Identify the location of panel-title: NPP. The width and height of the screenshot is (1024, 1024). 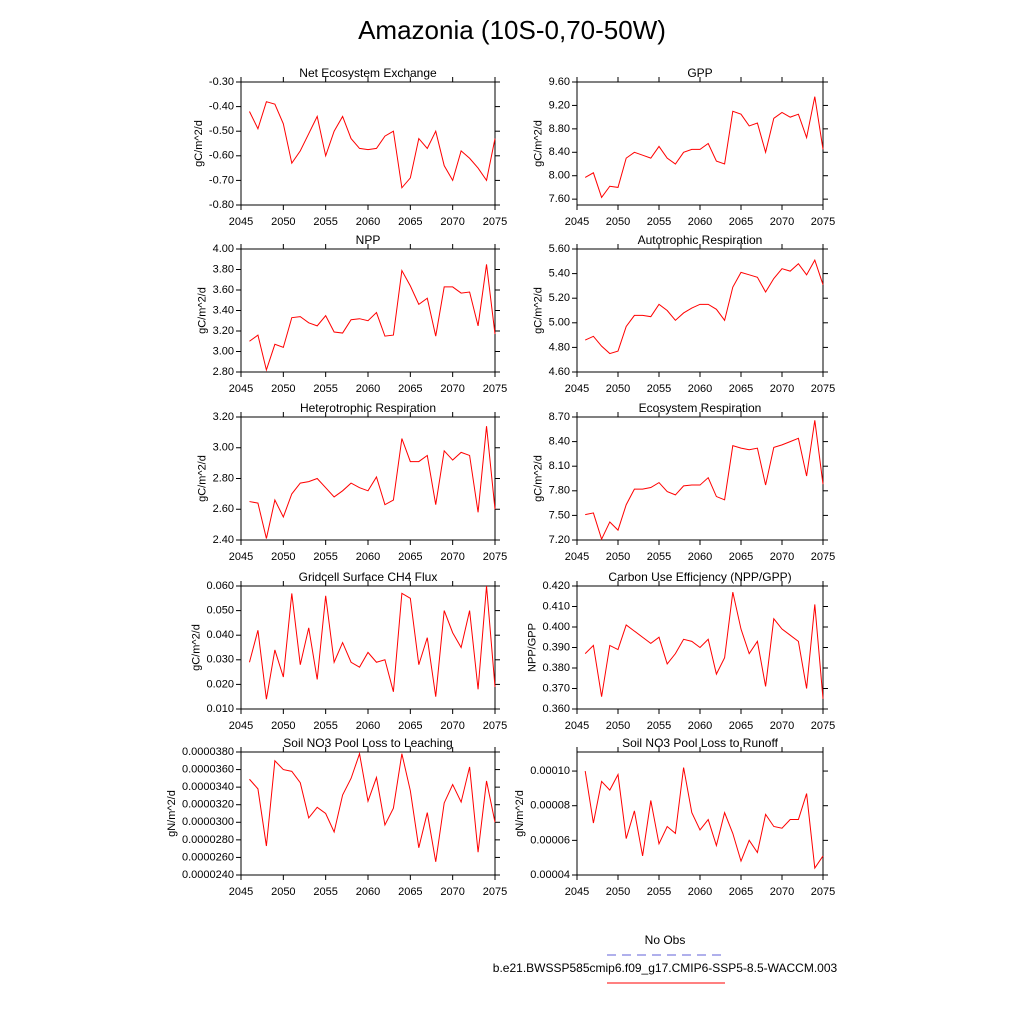
(368, 240).